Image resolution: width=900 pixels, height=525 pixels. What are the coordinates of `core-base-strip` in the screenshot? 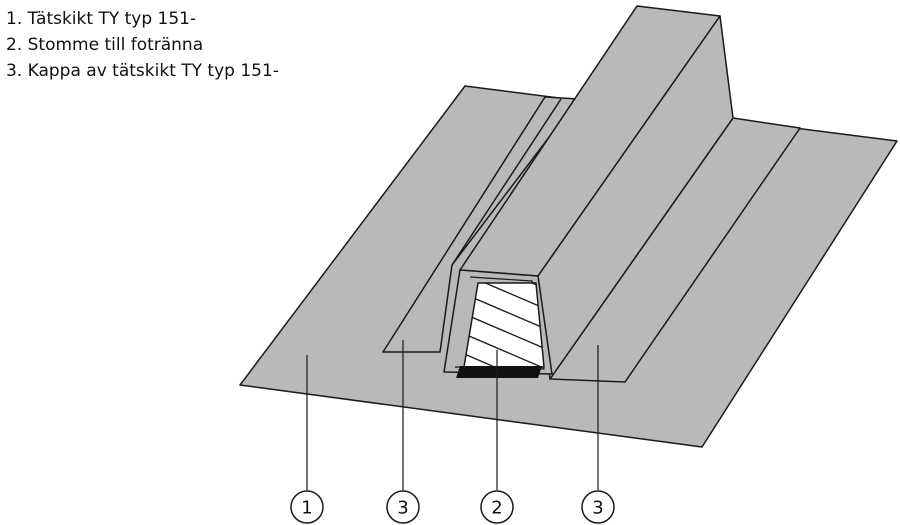 It's located at (499, 372).